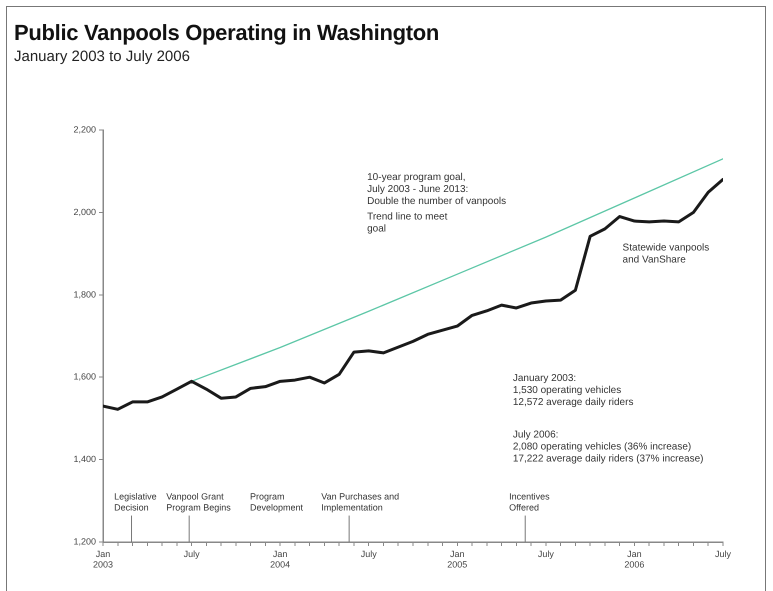 This screenshot has height=591, width=773. I want to click on annotation: Statewide vanpools and VanShare, so click(666, 254).